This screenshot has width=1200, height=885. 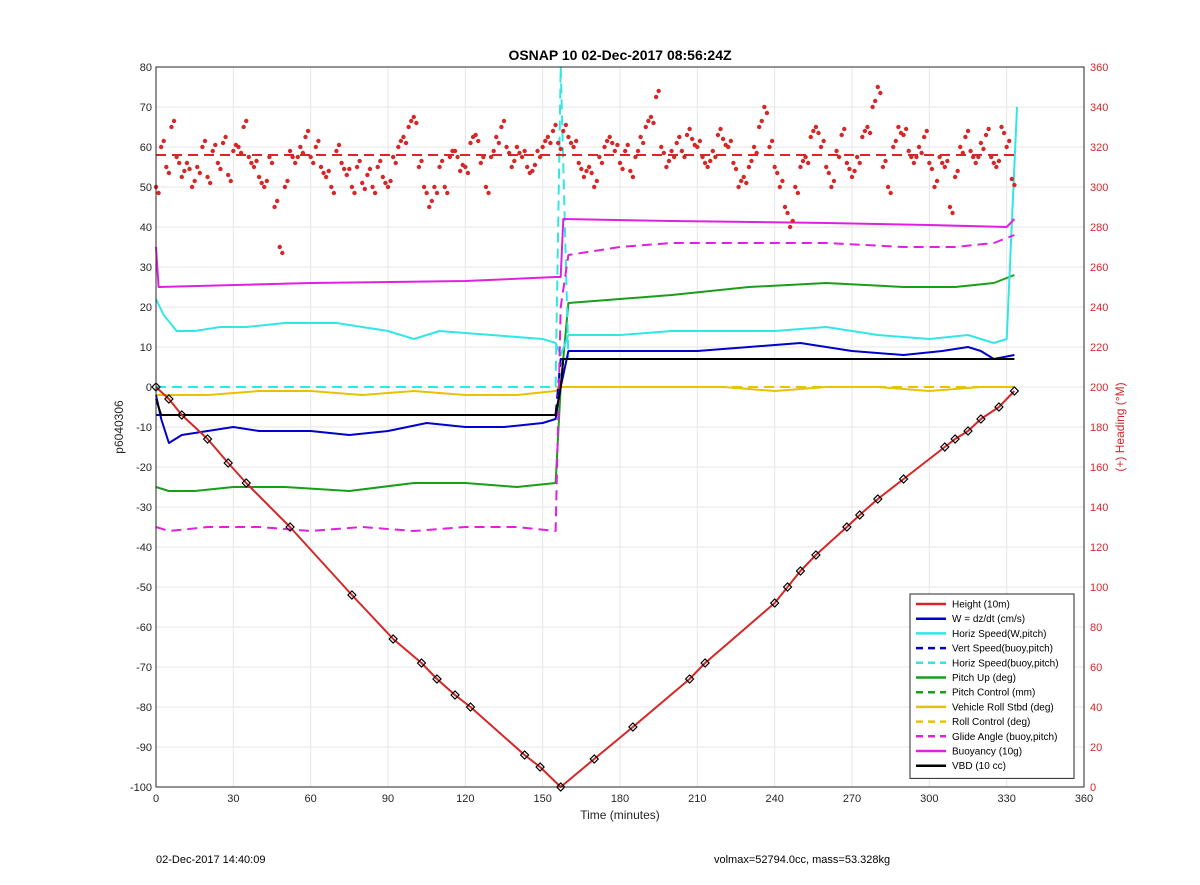 What do you see at coordinates (981, 605) in the screenshot?
I see `legend-label: Height (10m)` at bounding box center [981, 605].